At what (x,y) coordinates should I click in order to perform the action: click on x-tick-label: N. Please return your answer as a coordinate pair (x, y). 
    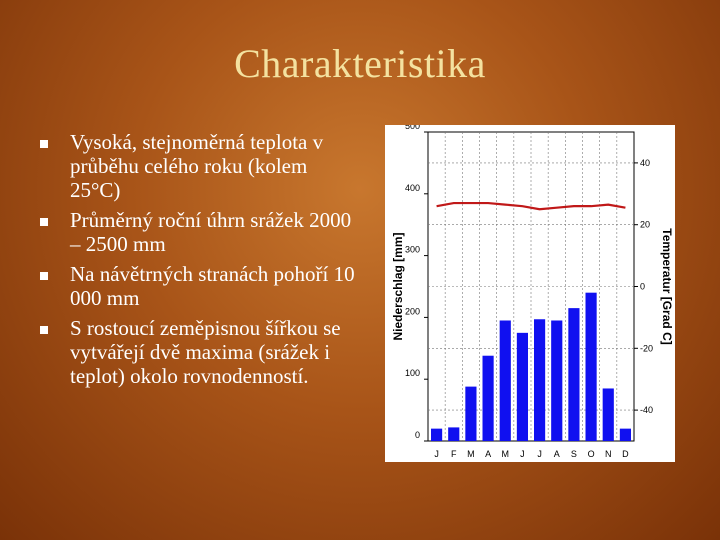
    Looking at the image, I should click on (608, 454).